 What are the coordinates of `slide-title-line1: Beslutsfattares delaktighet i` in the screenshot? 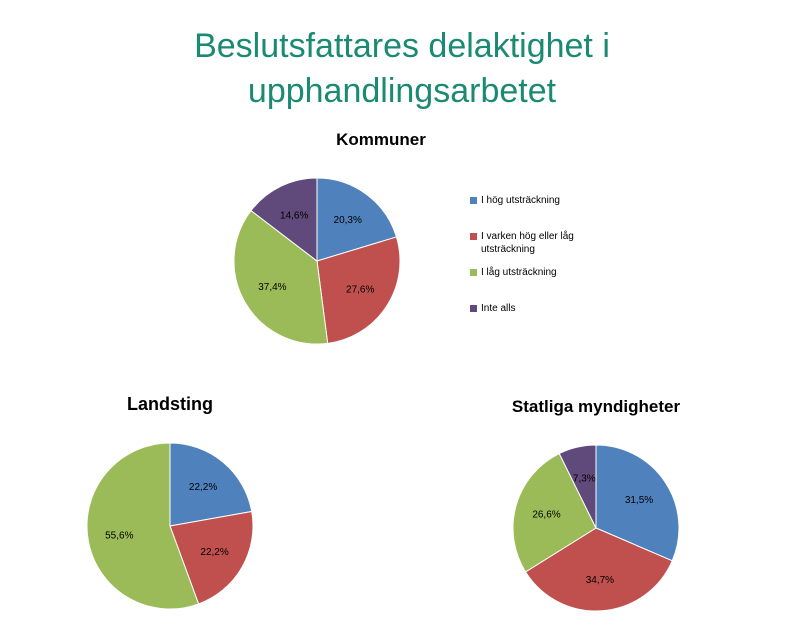 It's located at (402, 46).